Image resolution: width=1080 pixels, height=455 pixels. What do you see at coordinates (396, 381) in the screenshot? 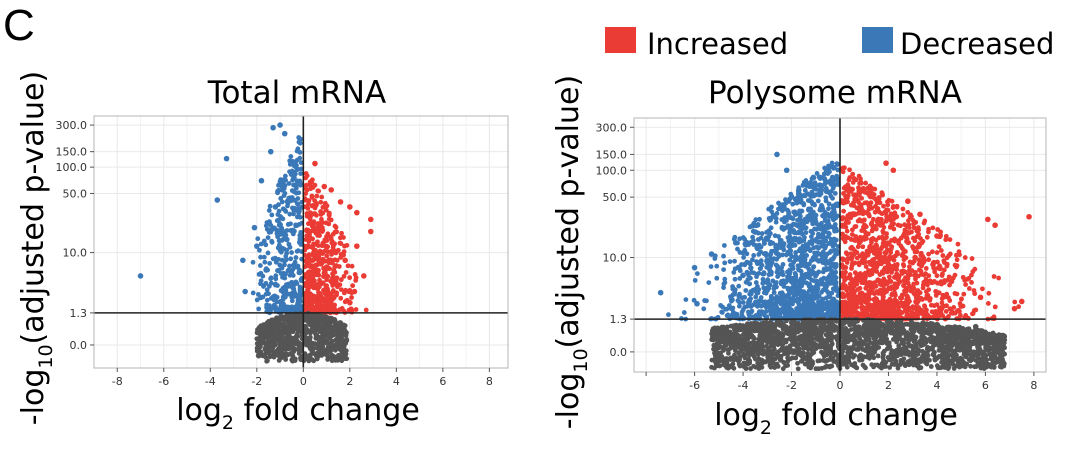
I see `x-tick-label: 4` at bounding box center [396, 381].